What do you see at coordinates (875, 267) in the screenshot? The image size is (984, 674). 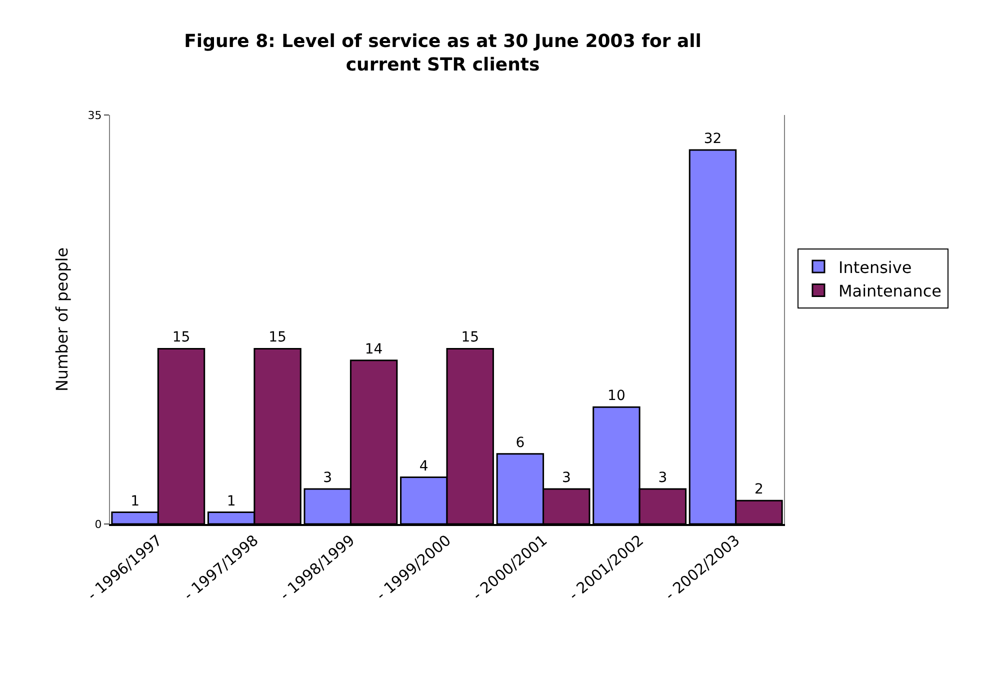 I see `legend-label: Intensive` at bounding box center [875, 267].